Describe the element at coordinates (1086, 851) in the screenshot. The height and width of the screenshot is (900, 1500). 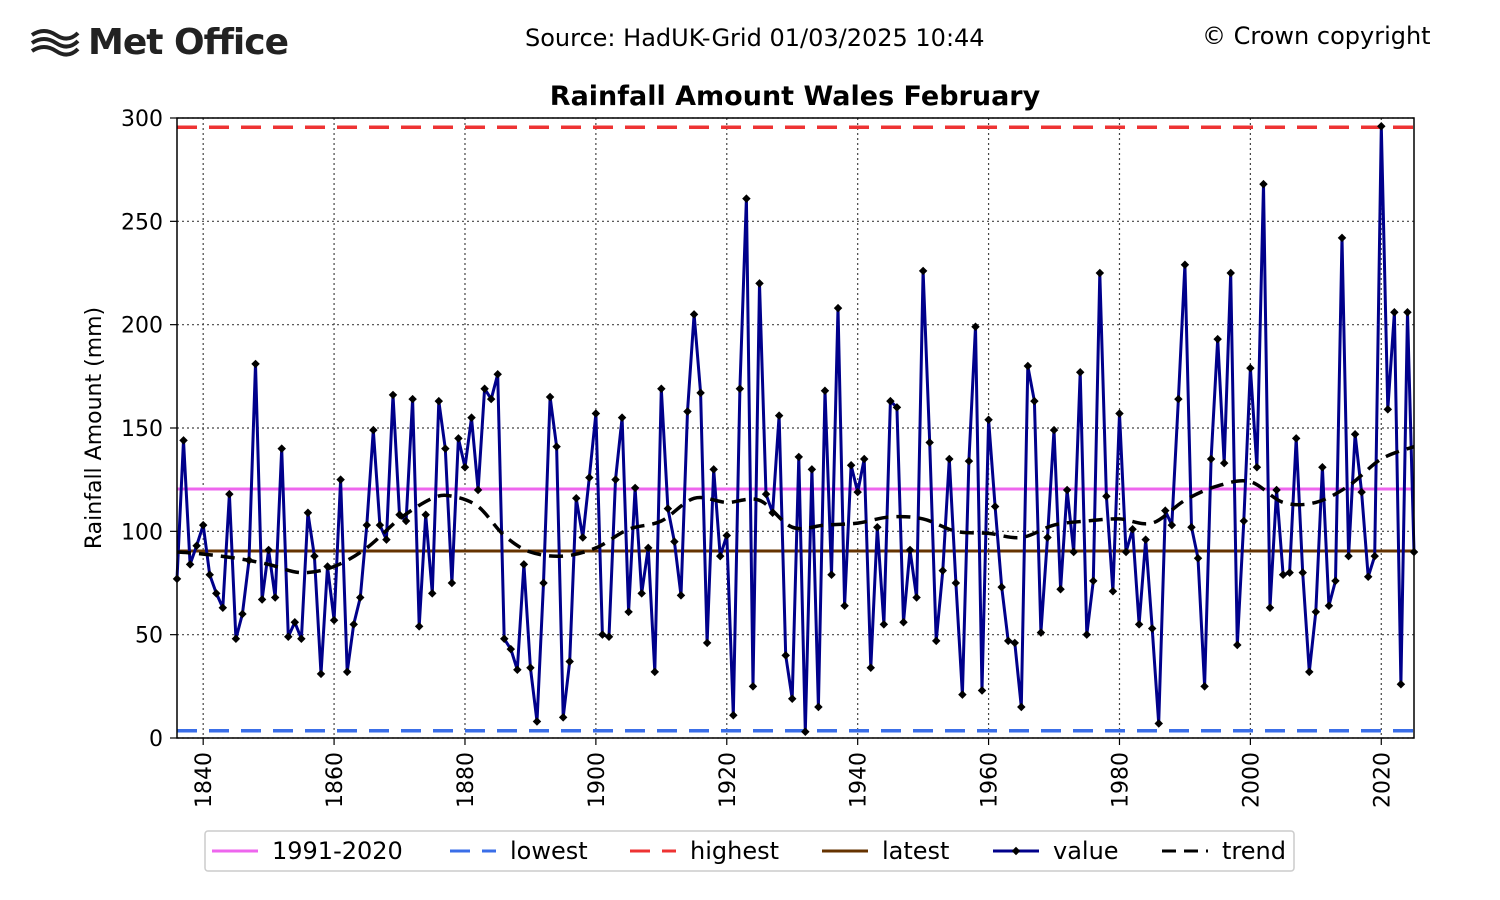
I see `legend-value-label: value` at that location.